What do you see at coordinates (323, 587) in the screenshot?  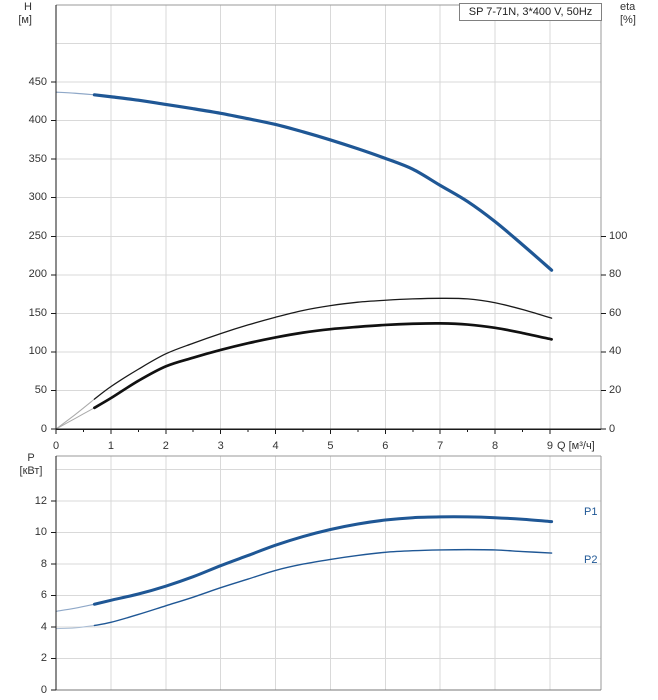 I see `curve-P2` at bounding box center [323, 587].